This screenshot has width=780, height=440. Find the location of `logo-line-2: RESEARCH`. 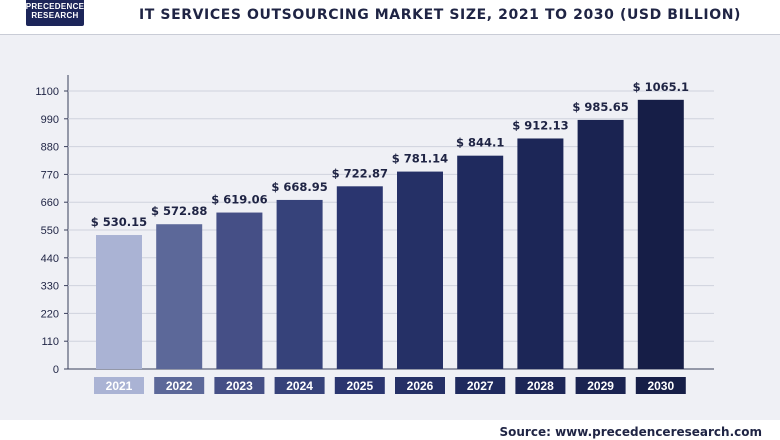

logo-line-2: RESEARCH is located at coordinates (55, 15).